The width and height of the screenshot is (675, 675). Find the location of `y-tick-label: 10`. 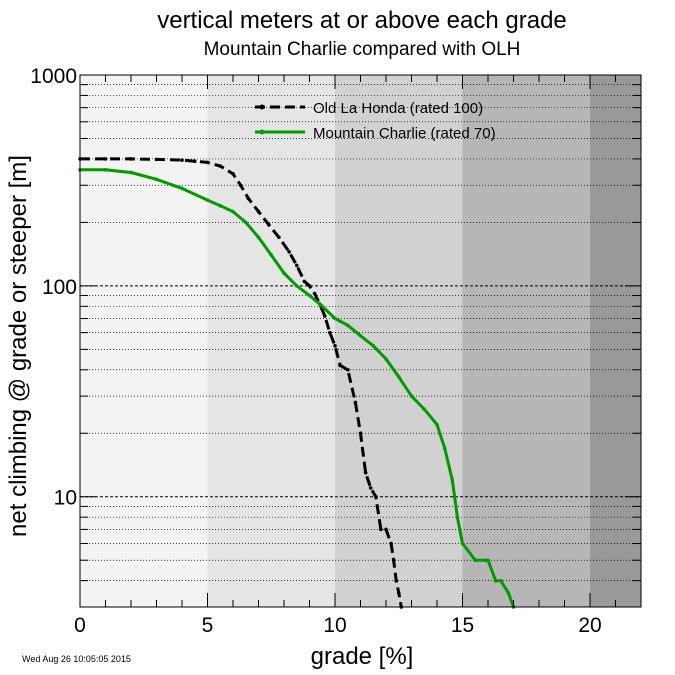

y-tick-label: 10 is located at coordinates (65, 498).